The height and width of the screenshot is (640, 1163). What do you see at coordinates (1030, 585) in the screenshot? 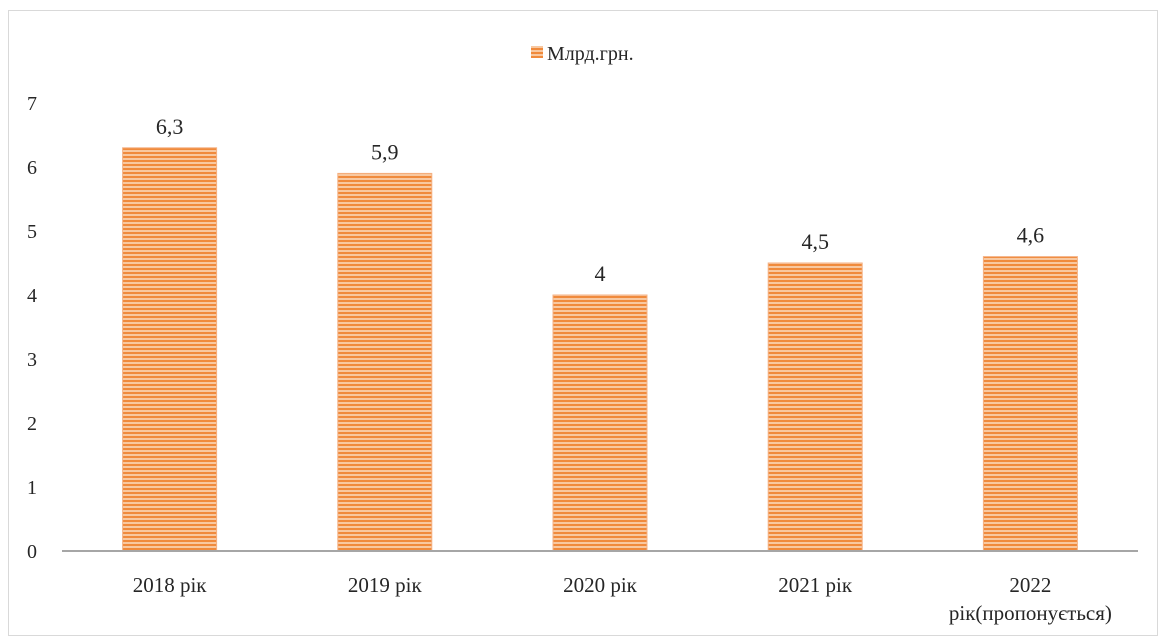
I see `x-tick-label: 2022` at bounding box center [1030, 585].